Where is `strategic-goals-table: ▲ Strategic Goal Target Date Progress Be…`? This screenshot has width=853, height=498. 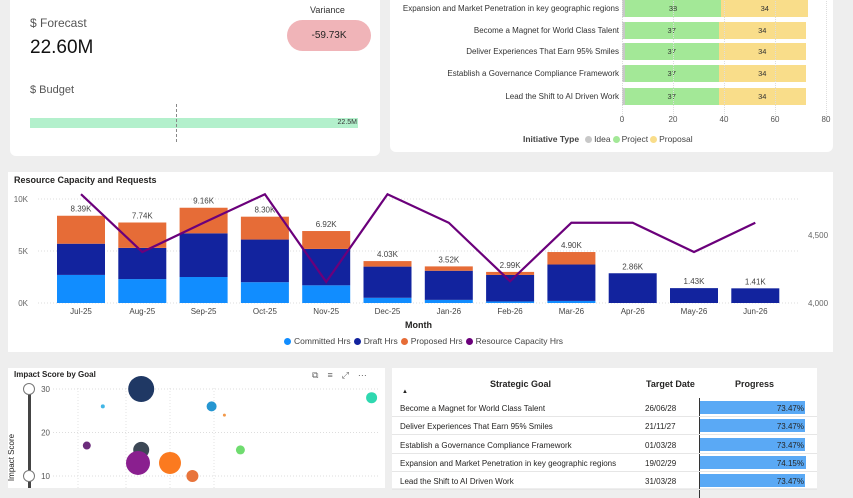 strategic-goals-table: ▲ Strategic Goal Target Date Progress Be… is located at coordinates (604, 433).